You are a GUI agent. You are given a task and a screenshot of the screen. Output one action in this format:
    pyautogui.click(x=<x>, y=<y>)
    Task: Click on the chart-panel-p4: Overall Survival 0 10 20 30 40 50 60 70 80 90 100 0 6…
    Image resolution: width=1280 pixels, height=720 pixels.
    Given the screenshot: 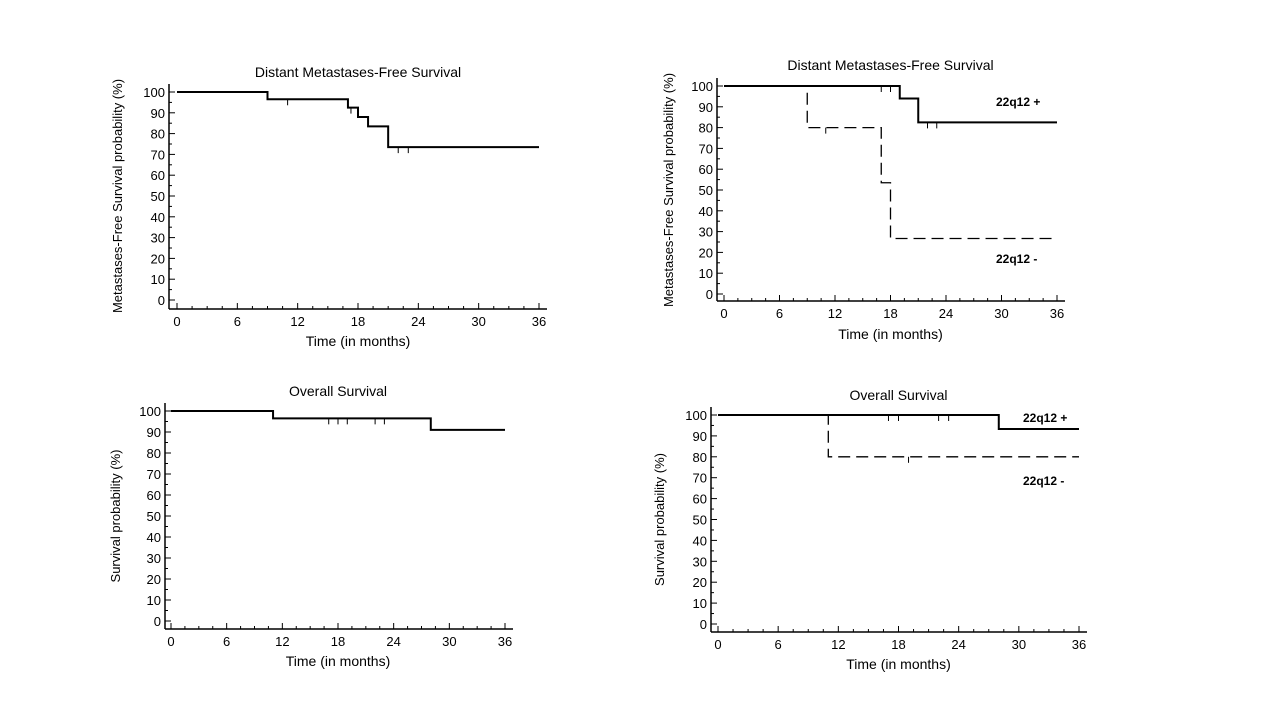 What is the action you would take?
    pyautogui.click(x=869, y=529)
    